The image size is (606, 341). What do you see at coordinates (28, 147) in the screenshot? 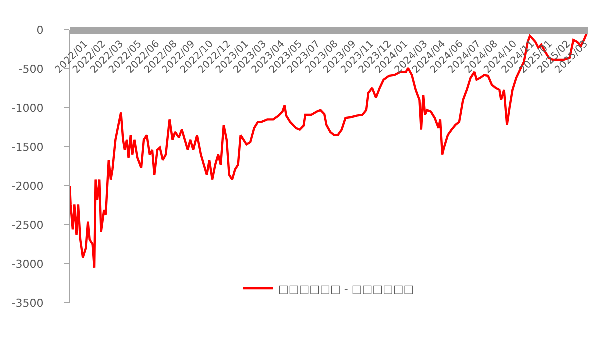
I see `y-tick-label: -1500` at bounding box center [28, 147].